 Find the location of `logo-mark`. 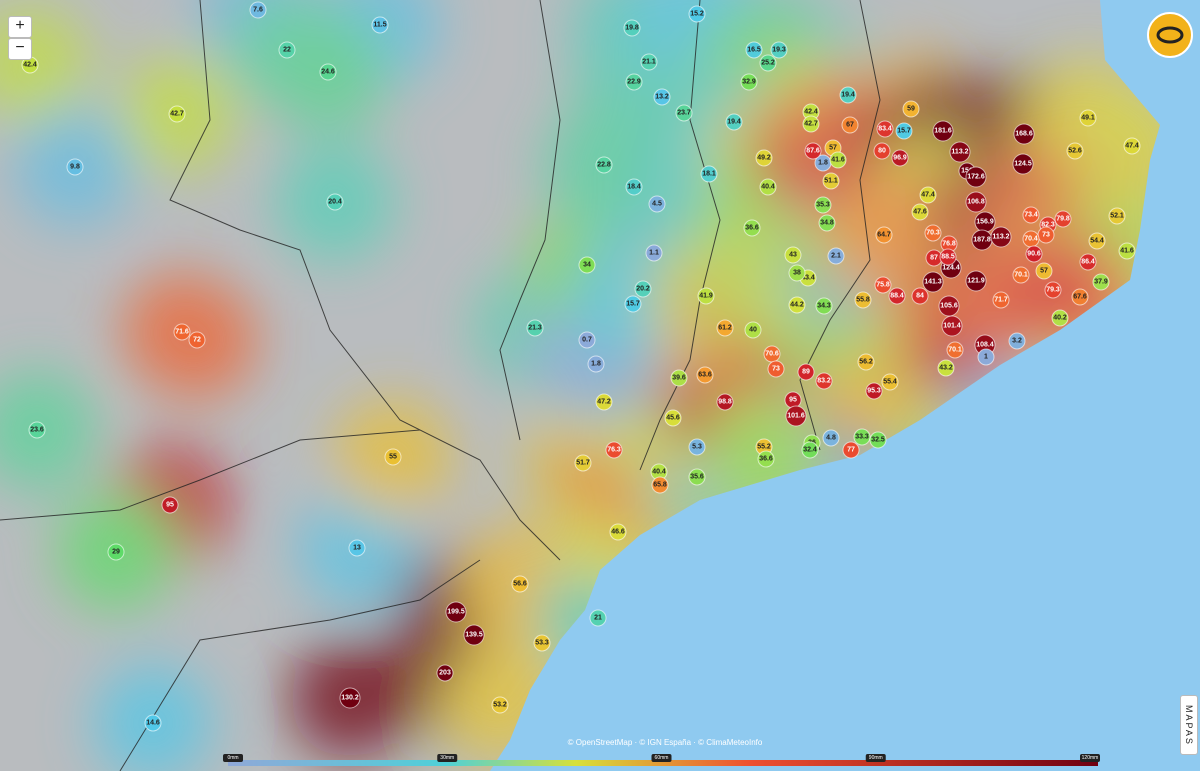

logo-mark is located at coordinates (1170, 35).